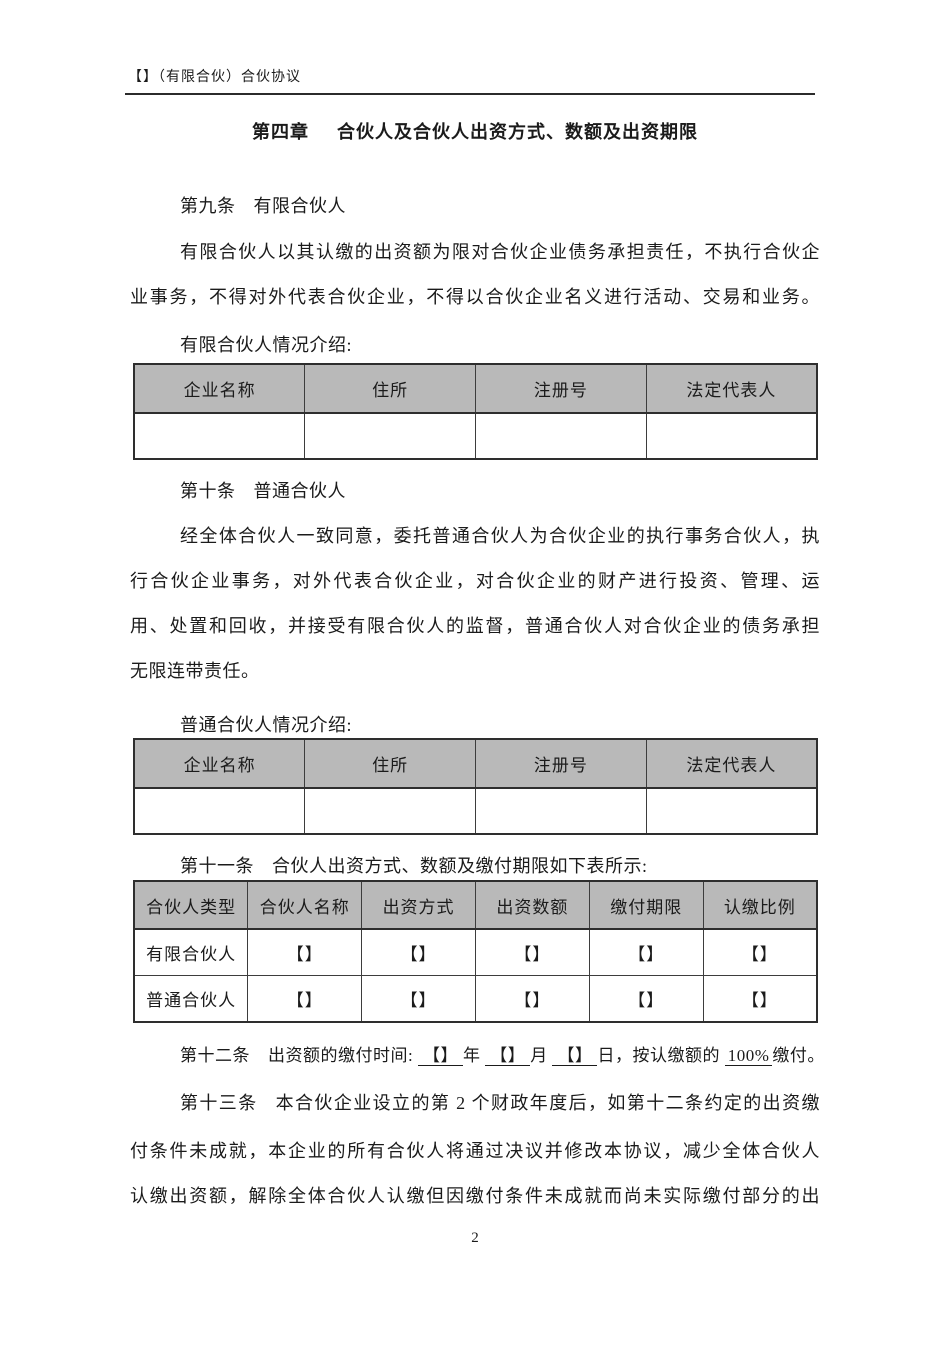 This screenshot has width=950, height=1345. Describe the element at coordinates (475, 581) in the screenshot. I see `article-10-body-line: 行合伙企业事务，对外代表合伙企业，对合伙企业的财产进行投资、管理、运` at that location.